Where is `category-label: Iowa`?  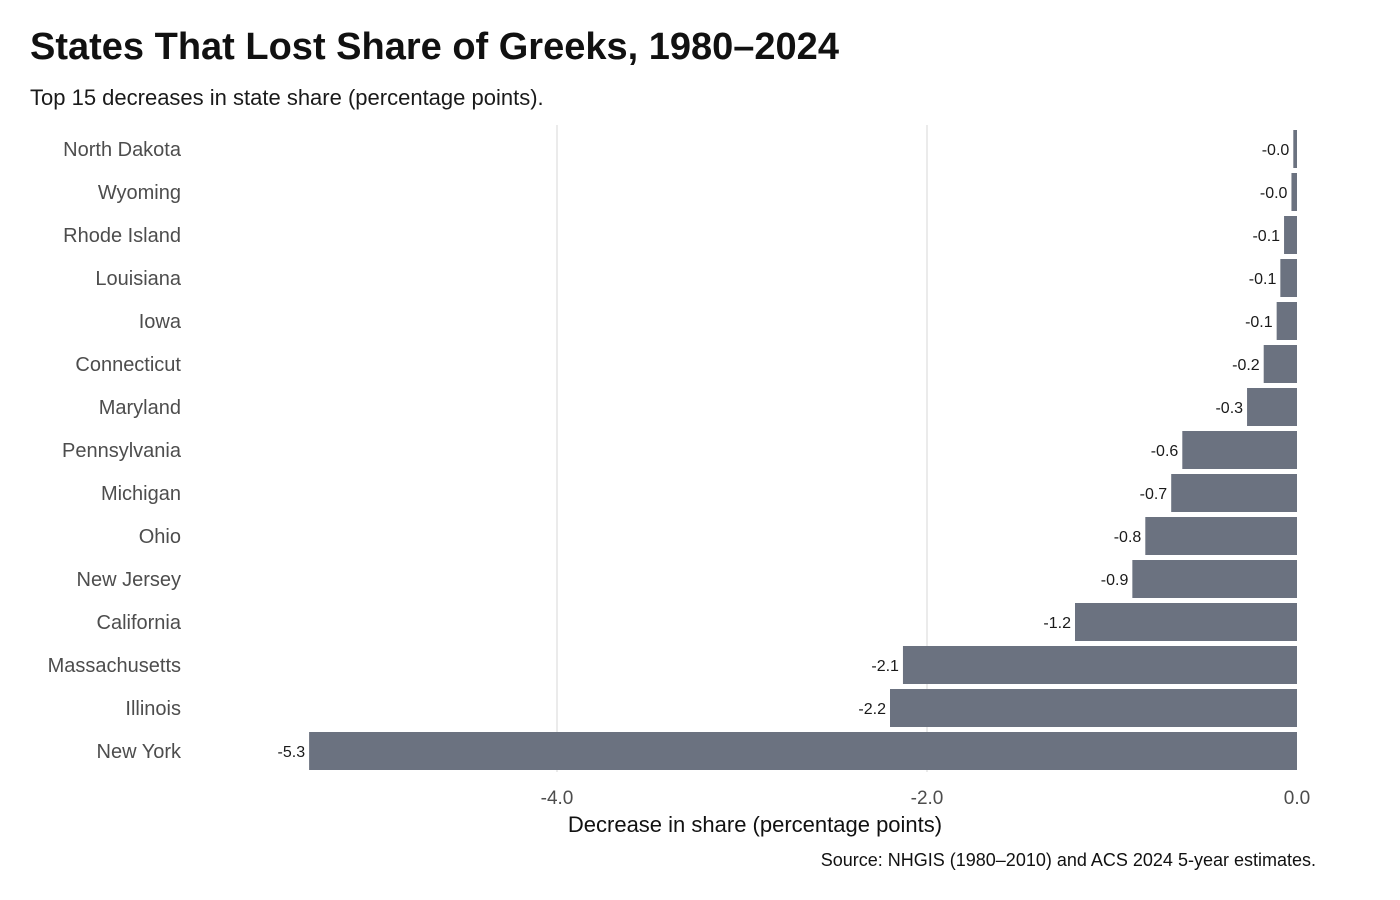 category-label: Iowa is located at coordinates (160, 322).